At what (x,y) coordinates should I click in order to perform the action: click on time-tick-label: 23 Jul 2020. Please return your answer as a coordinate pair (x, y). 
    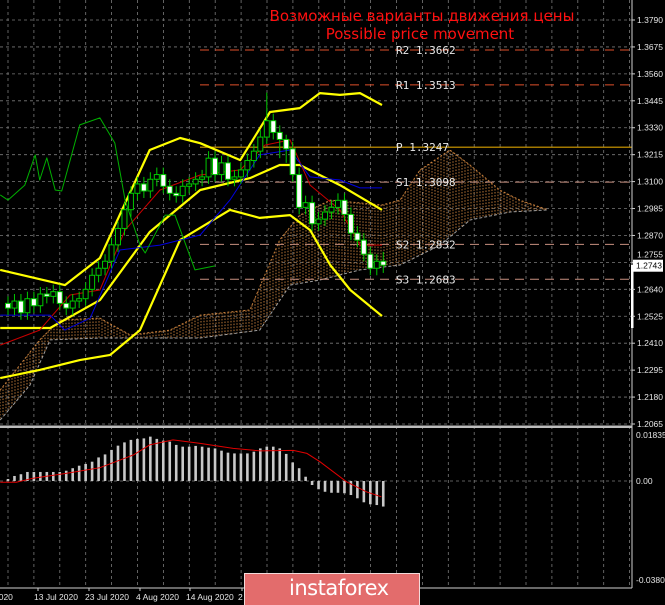
    Looking at the image, I should click on (107, 597).